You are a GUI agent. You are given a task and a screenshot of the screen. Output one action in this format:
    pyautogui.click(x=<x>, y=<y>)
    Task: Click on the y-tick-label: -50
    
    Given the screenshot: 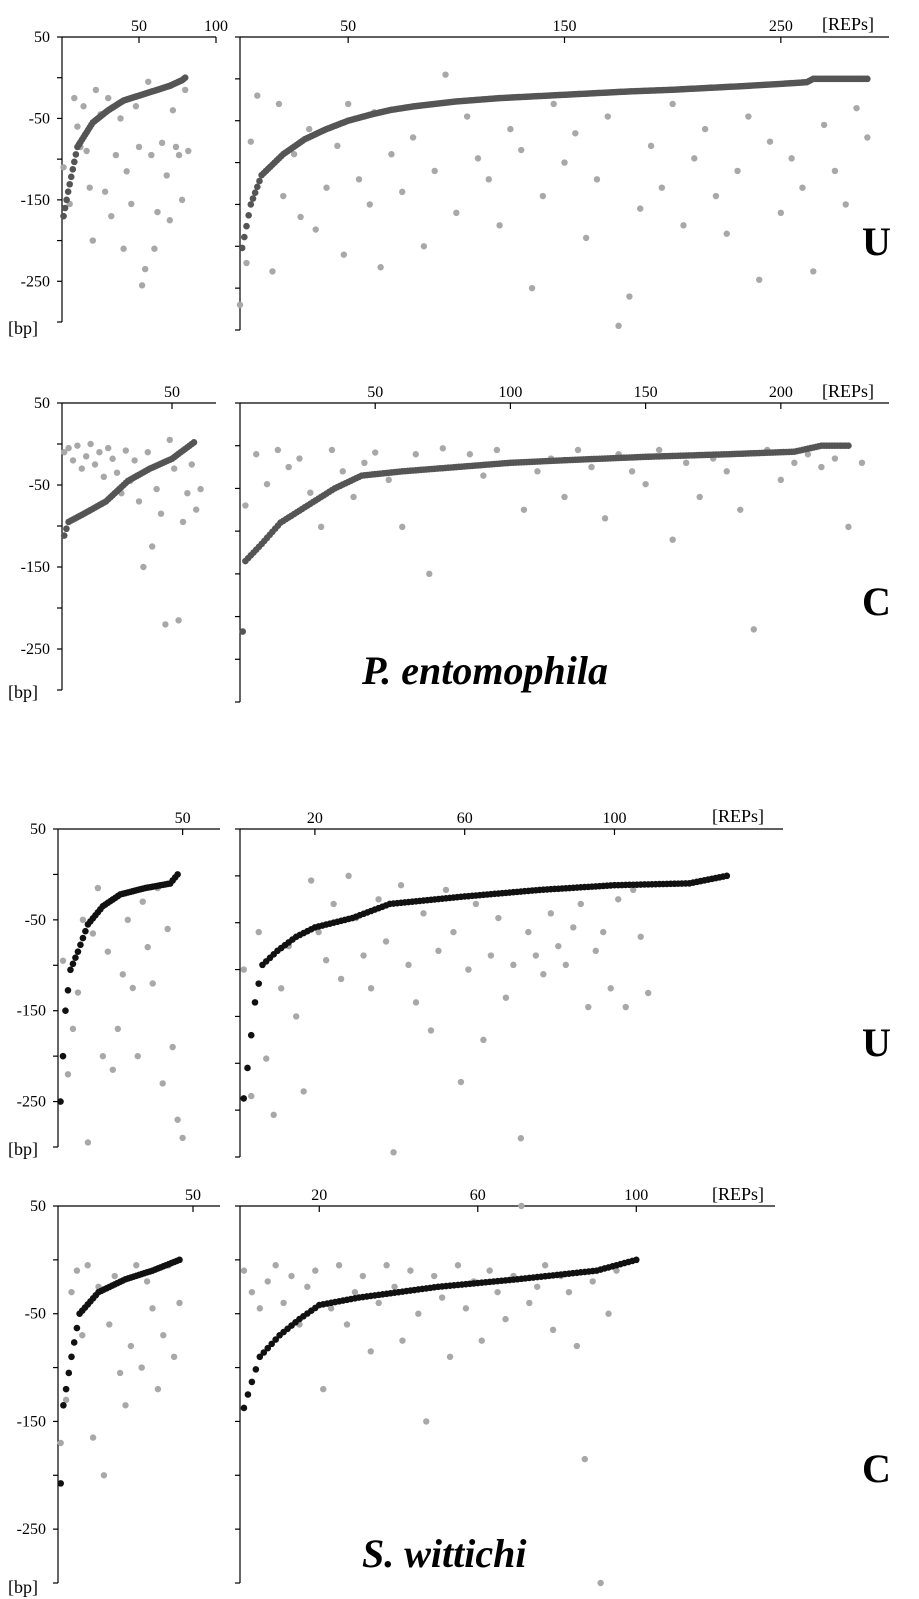 What is the action you would take?
    pyautogui.click(x=39, y=485)
    